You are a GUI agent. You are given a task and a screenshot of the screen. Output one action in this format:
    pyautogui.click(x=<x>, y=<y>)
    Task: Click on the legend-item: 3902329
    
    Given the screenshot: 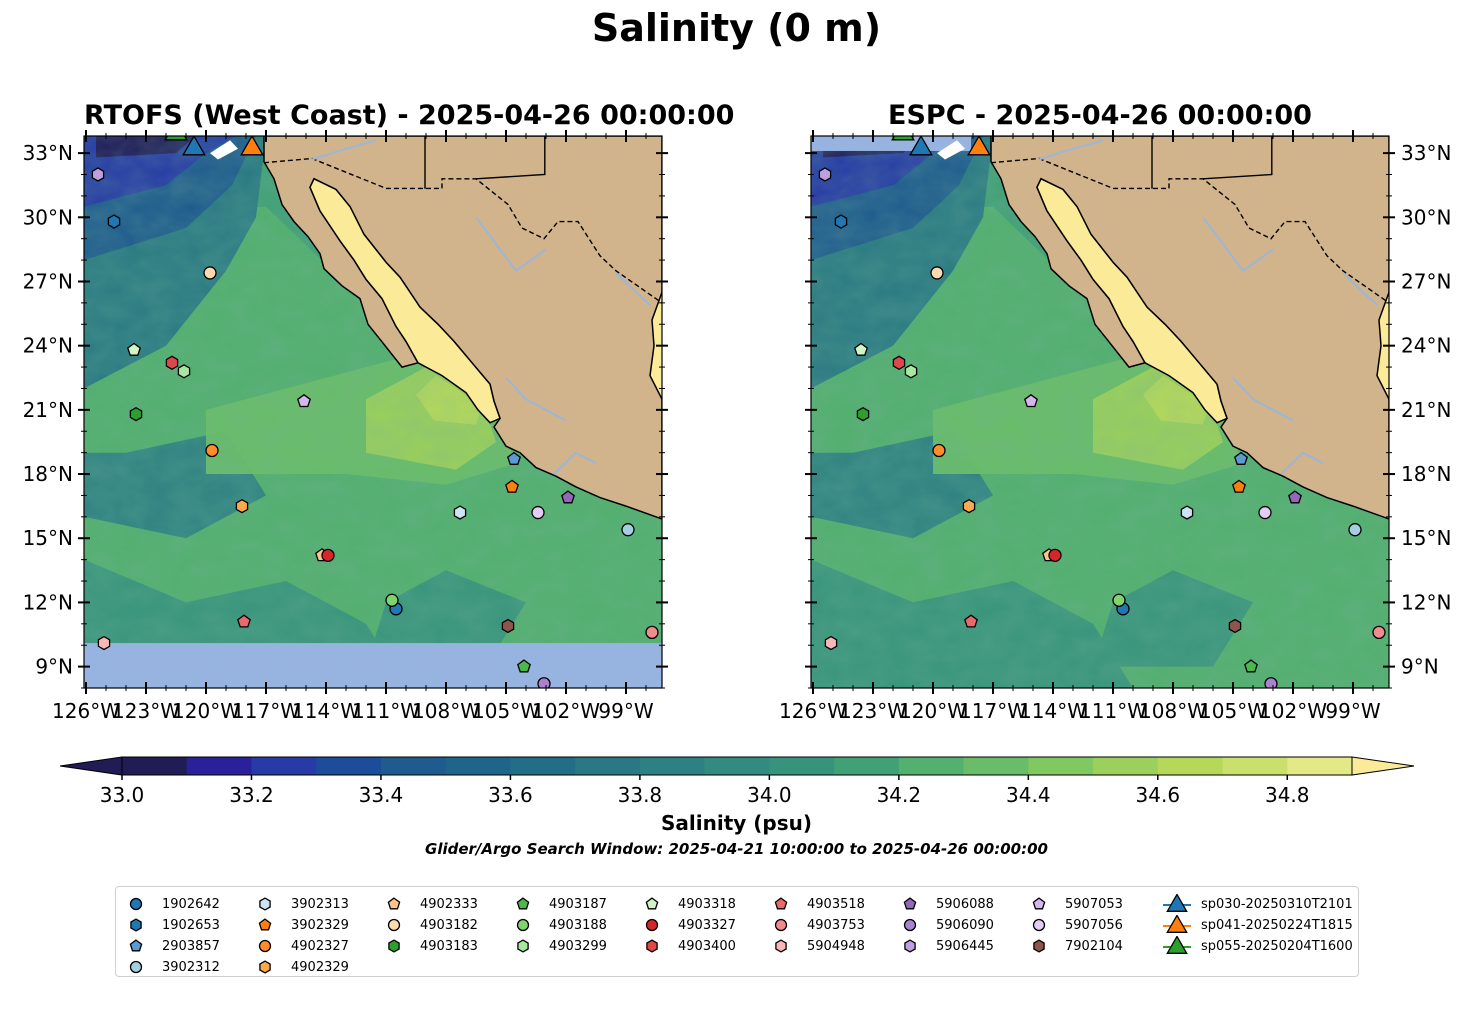 What is the action you would take?
    pyautogui.click(x=303, y=925)
    